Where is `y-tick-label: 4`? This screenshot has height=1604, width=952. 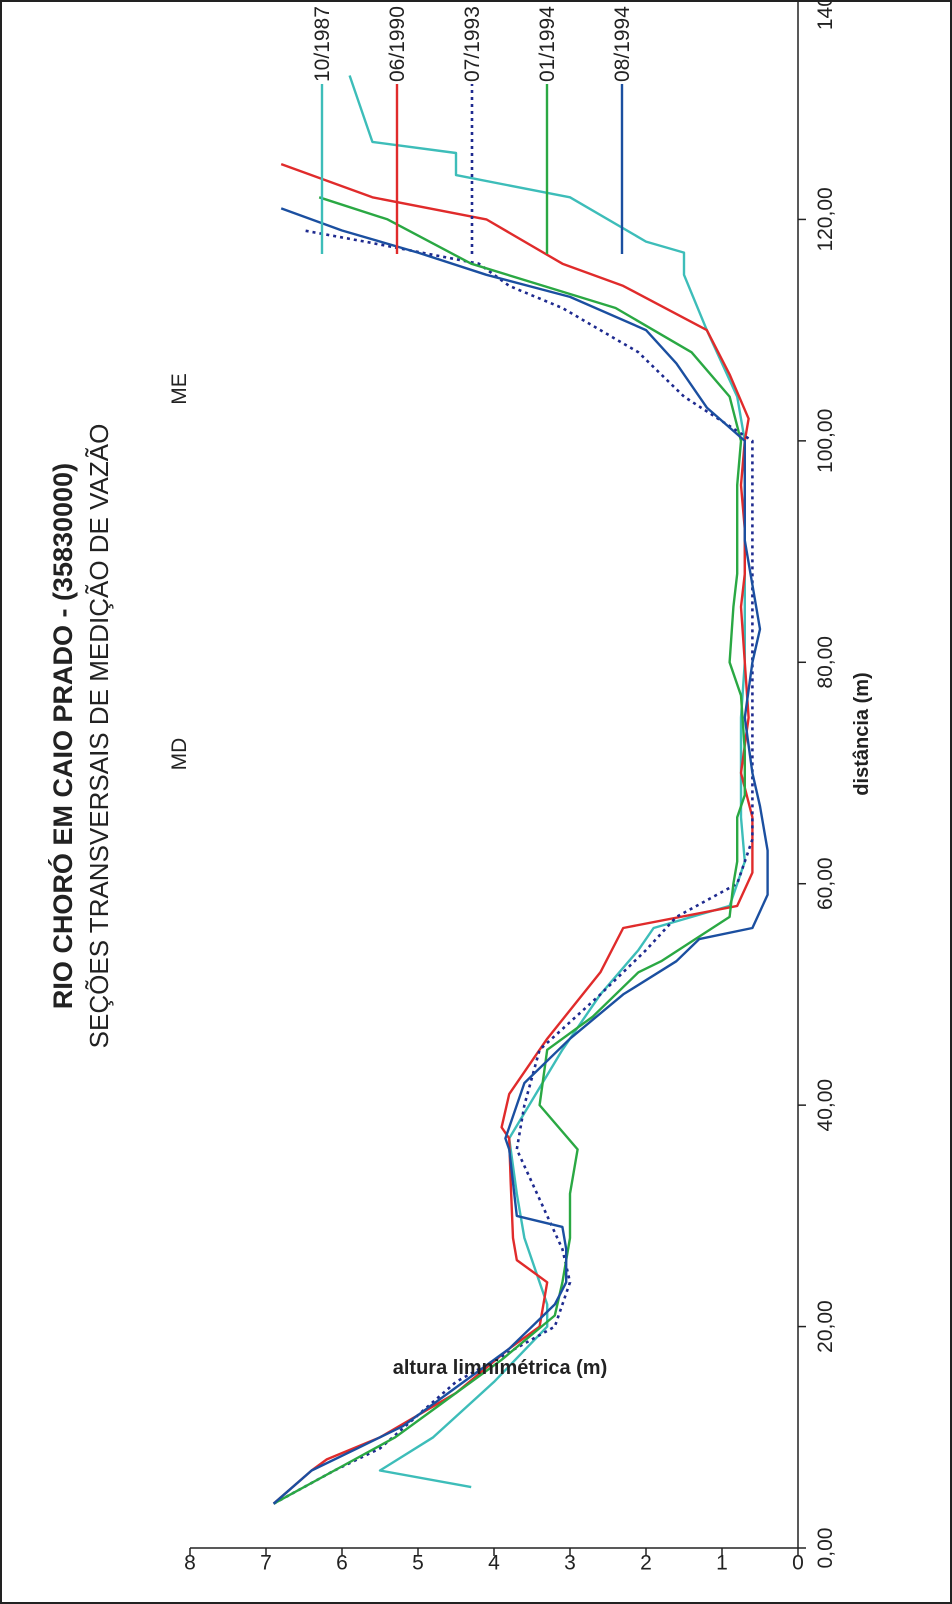 y-tick-label: 4 is located at coordinates (494, 1563).